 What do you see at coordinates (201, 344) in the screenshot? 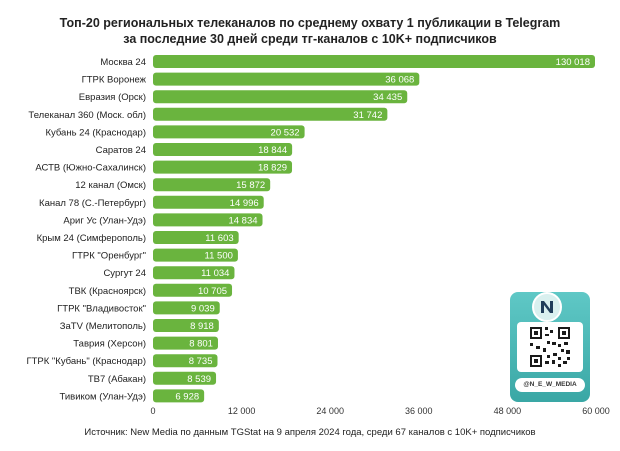
I see `value-label: 8 801` at bounding box center [201, 344].